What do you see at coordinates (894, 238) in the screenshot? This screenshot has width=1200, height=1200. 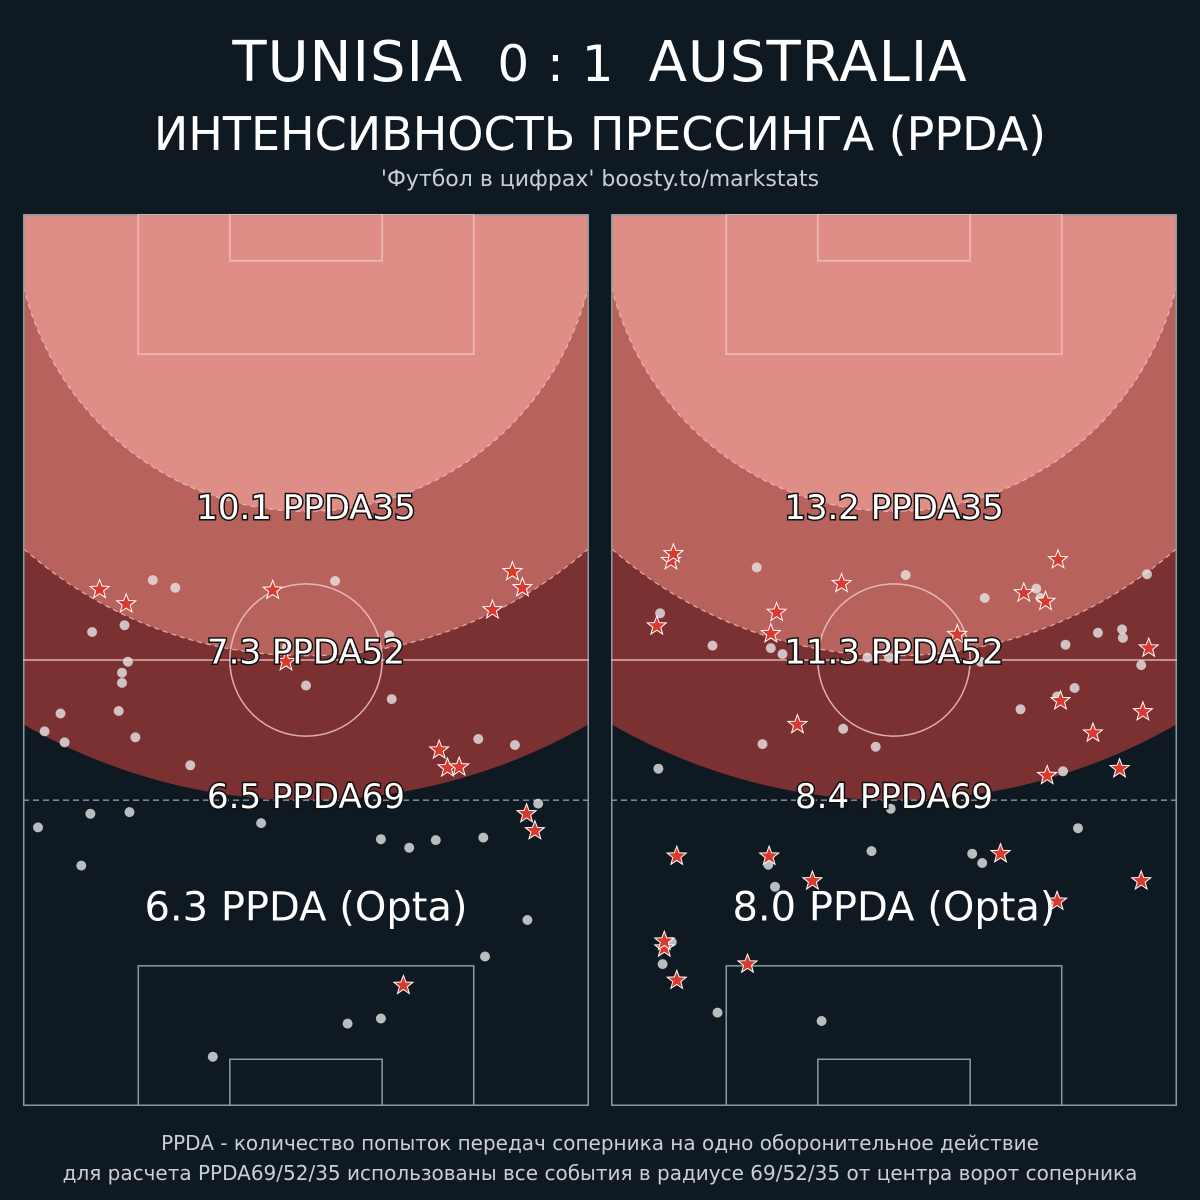 I see `goal-area-top` at bounding box center [894, 238].